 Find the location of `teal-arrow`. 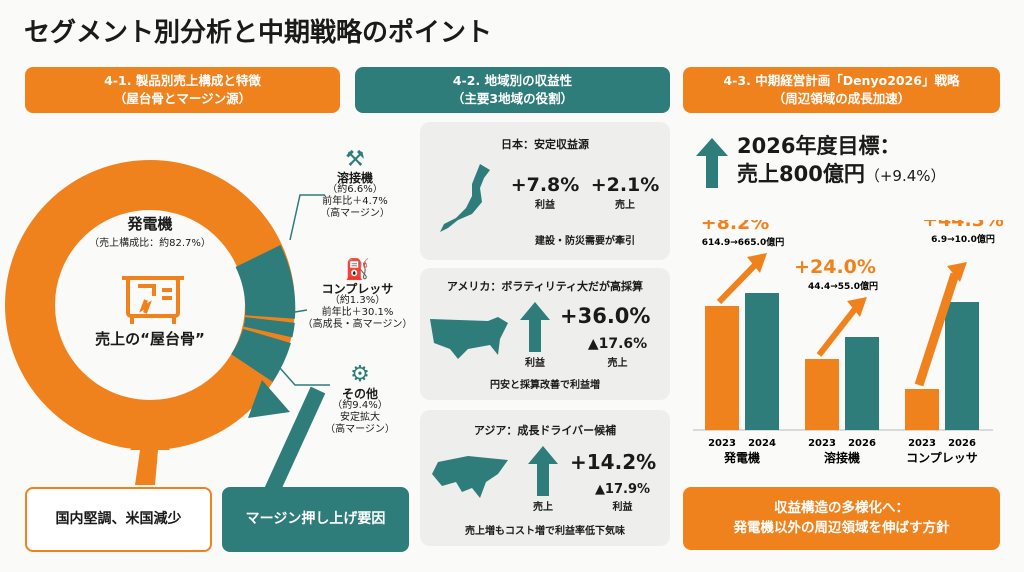

teal-arrow is located at coordinates (294, 438).